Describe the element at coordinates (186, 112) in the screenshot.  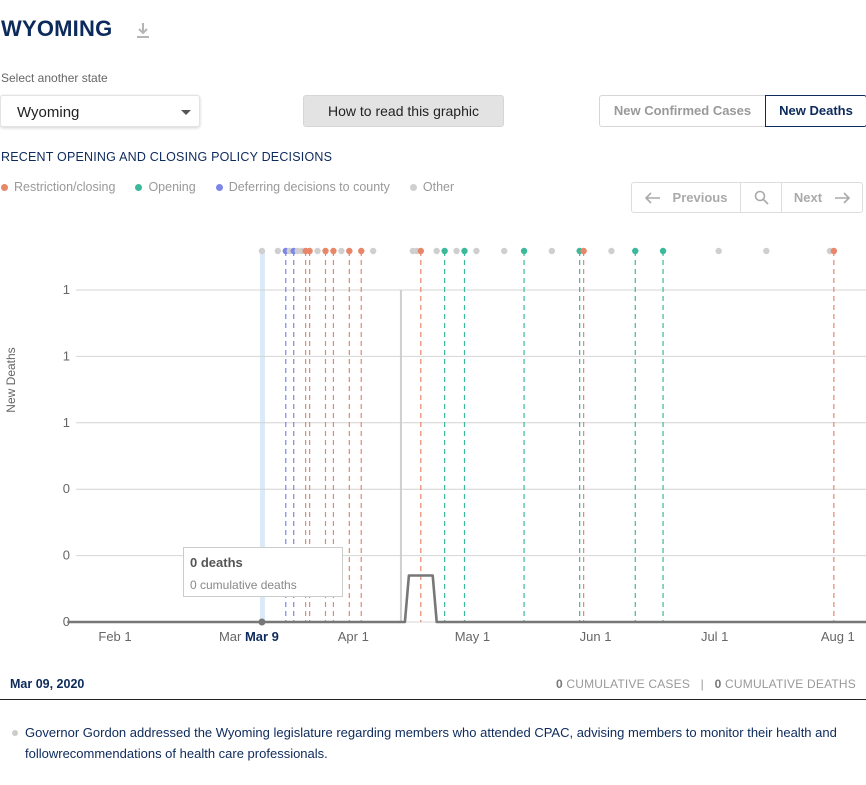
I see `chevron-down-icon` at that location.